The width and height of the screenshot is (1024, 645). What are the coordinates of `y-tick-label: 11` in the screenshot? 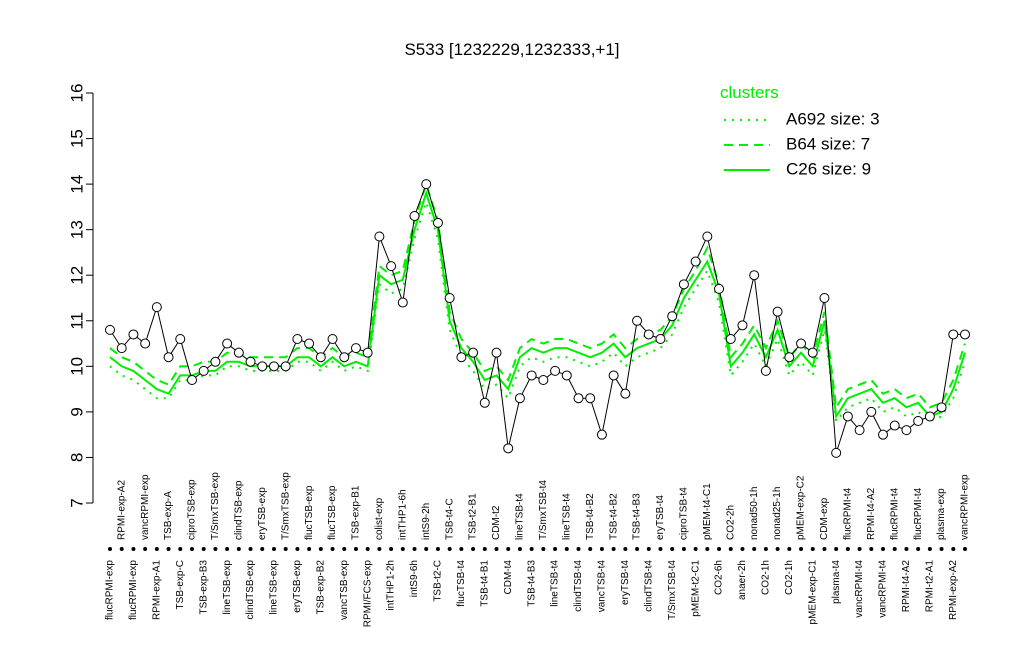 It's located at (76, 321).